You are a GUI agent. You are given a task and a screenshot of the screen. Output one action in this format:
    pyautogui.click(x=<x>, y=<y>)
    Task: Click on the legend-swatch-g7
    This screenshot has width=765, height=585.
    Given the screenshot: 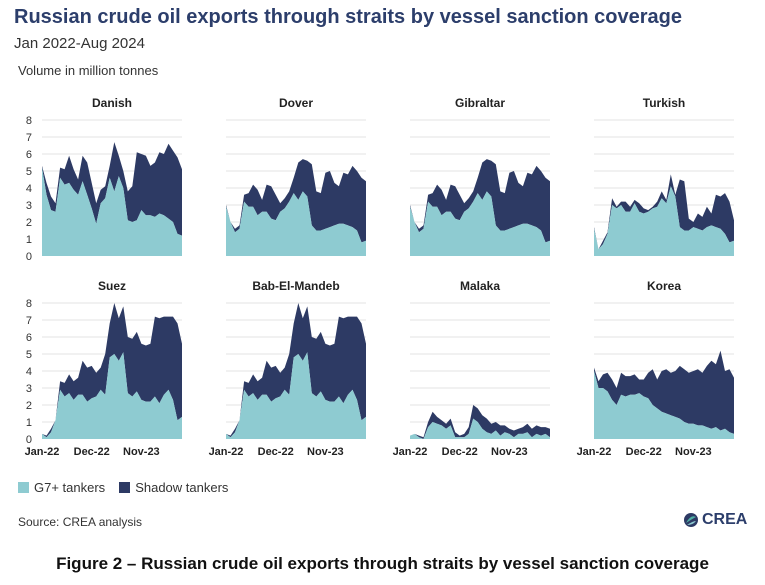 What is the action you would take?
    pyautogui.click(x=23, y=487)
    